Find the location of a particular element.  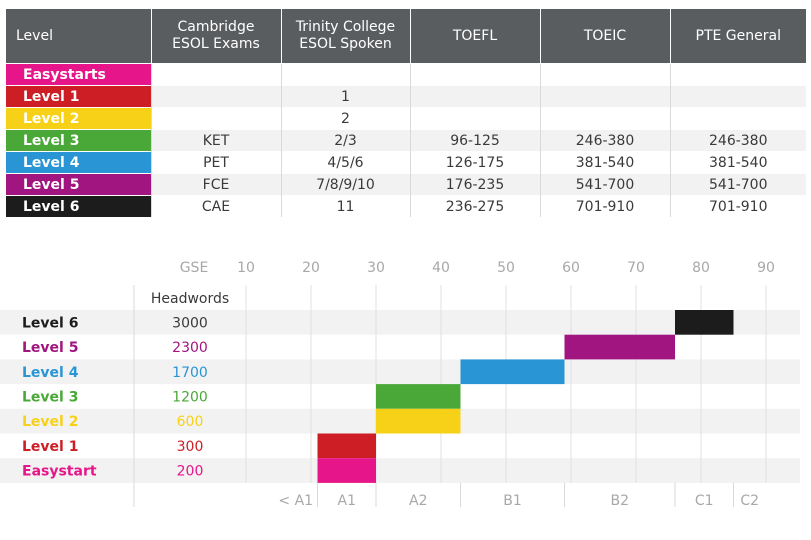

cefr-label: A1 is located at coordinates (347, 501).